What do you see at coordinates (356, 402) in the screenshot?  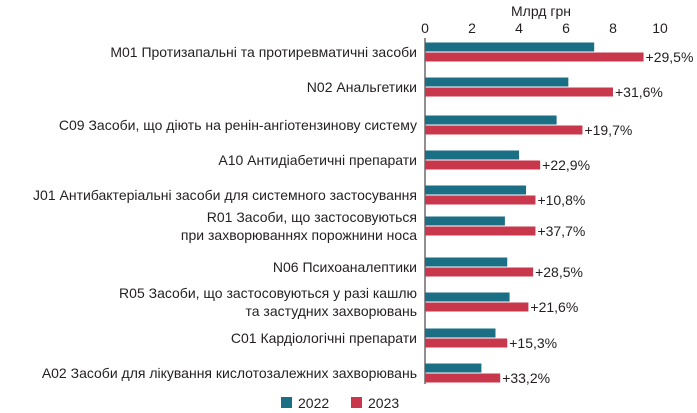 I see `legend-swatch-2023` at bounding box center [356, 402].